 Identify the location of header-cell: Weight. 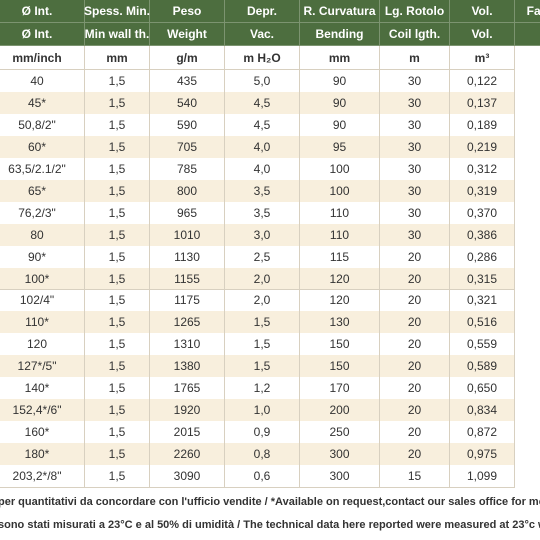
(187, 34).